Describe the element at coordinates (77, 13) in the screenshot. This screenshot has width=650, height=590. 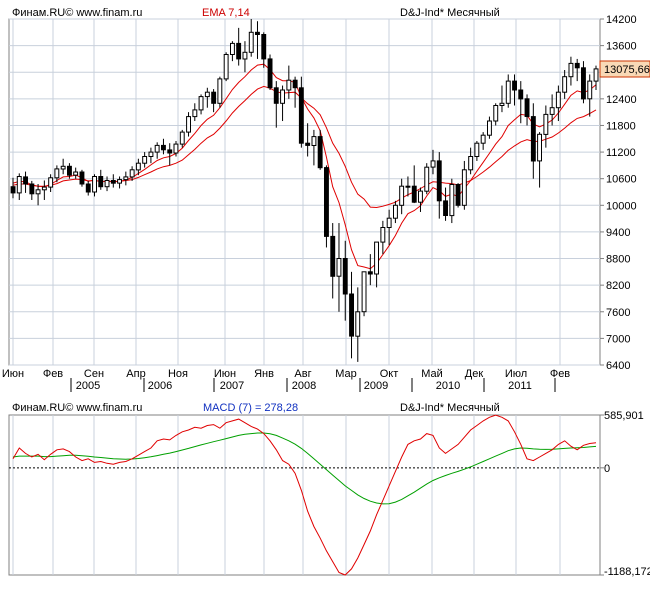
I see `price-source-label: Финам.RU© www.finam.ru` at that location.